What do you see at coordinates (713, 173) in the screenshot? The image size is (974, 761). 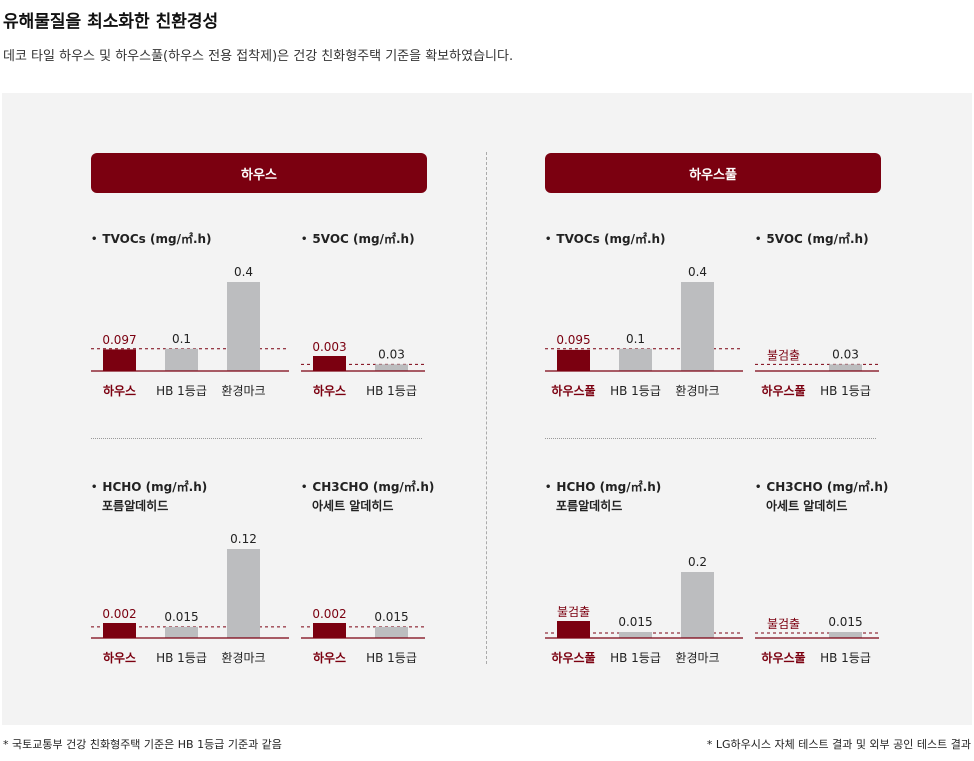 I see `group-header-housepool: 하우스풀` at bounding box center [713, 173].